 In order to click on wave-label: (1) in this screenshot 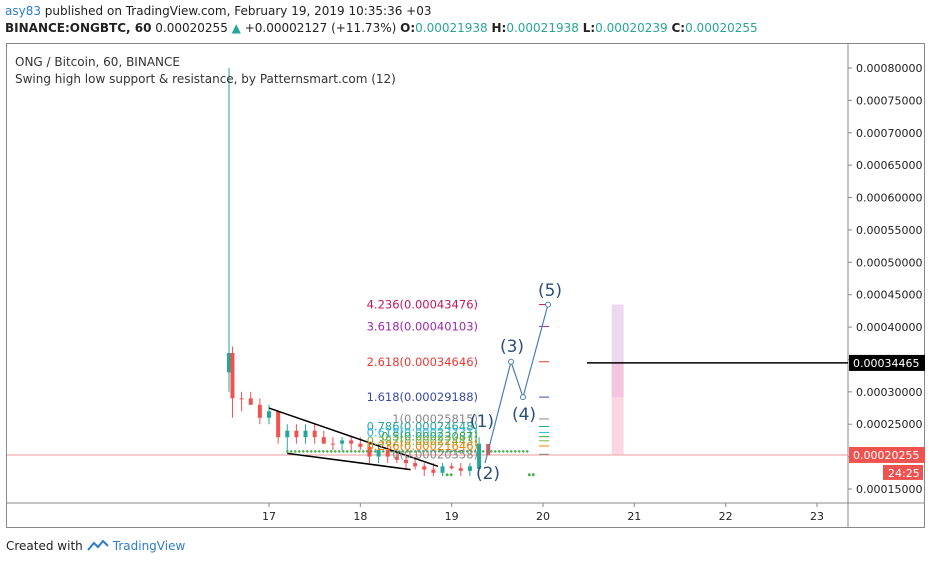, I will do `click(482, 422)`.